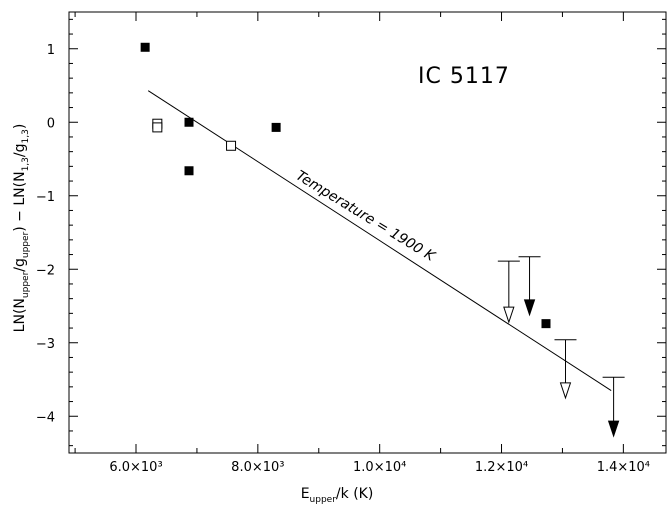 The width and height of the screenshot is (668, 506). Describe the element at coordinates (379, 467) in the screenshot. I see `x-tick-label: 1.0×10⁴` at that location.